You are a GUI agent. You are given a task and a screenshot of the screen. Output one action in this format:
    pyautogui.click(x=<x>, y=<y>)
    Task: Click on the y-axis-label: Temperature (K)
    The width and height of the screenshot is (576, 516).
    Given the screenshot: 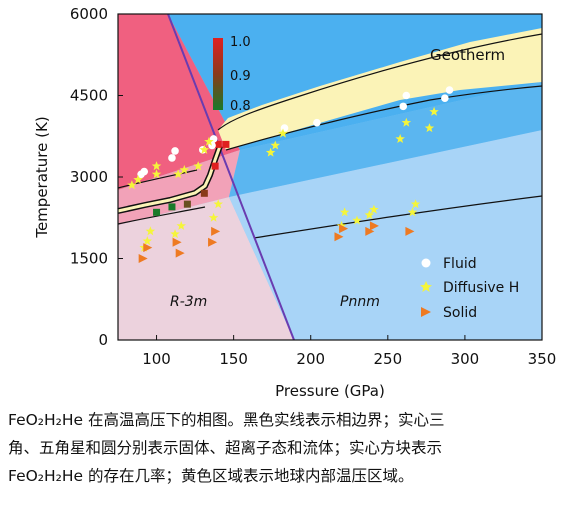 What is the action you would take?
    pyautogui.click(x=42, y=177)
    